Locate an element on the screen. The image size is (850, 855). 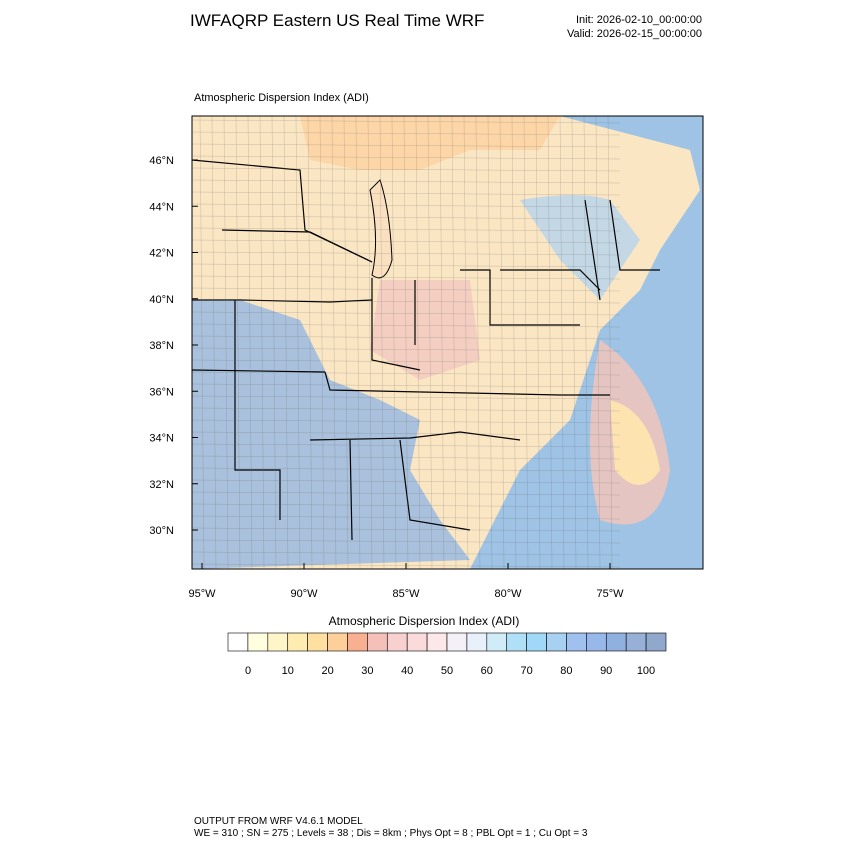
lat-label: 46°N is located at coordinates (161, 161).